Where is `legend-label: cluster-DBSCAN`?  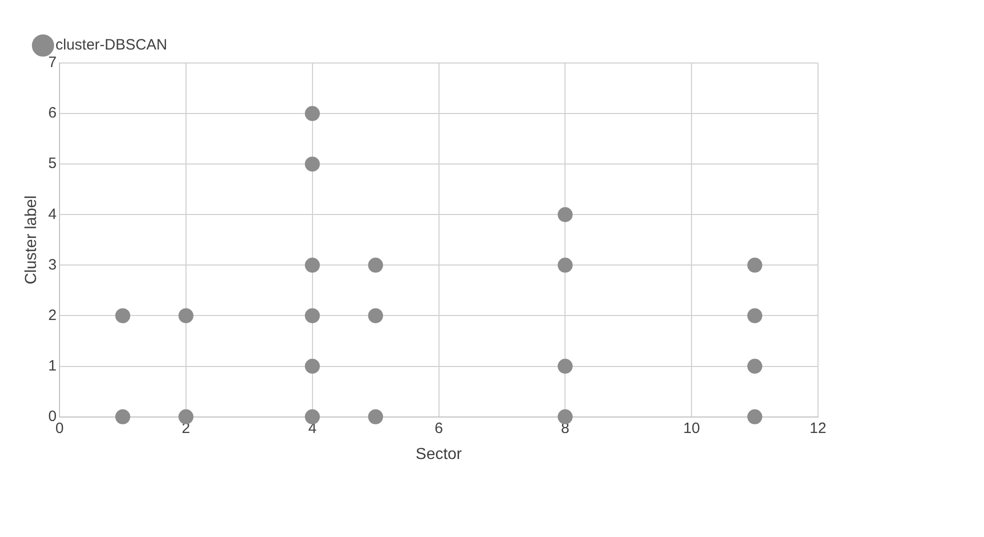
legend-label: cluster-DBSCAN is located at coordinates (112, 45).